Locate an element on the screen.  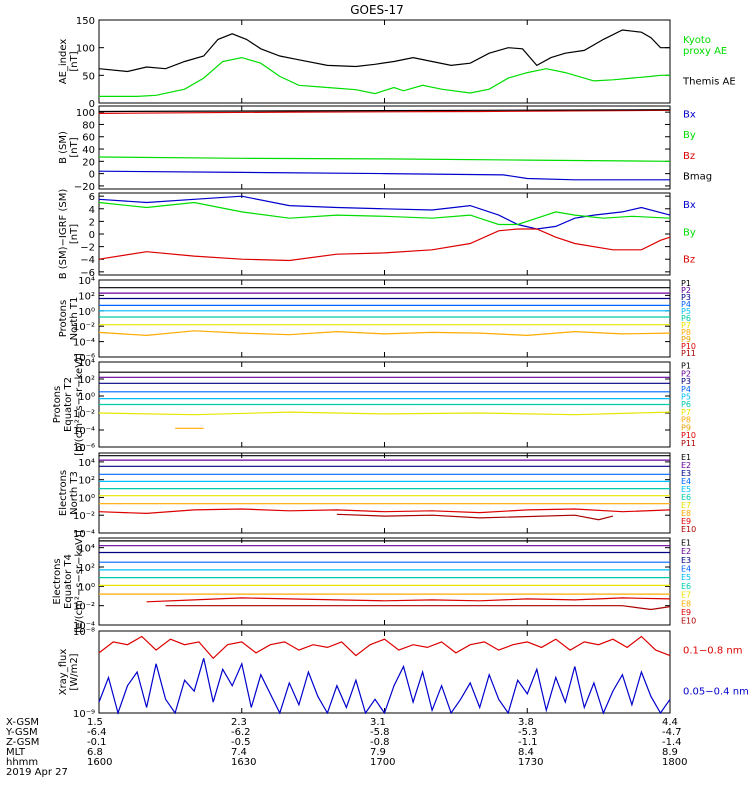
legend-label: P4 is located at coordinates (686, 304).